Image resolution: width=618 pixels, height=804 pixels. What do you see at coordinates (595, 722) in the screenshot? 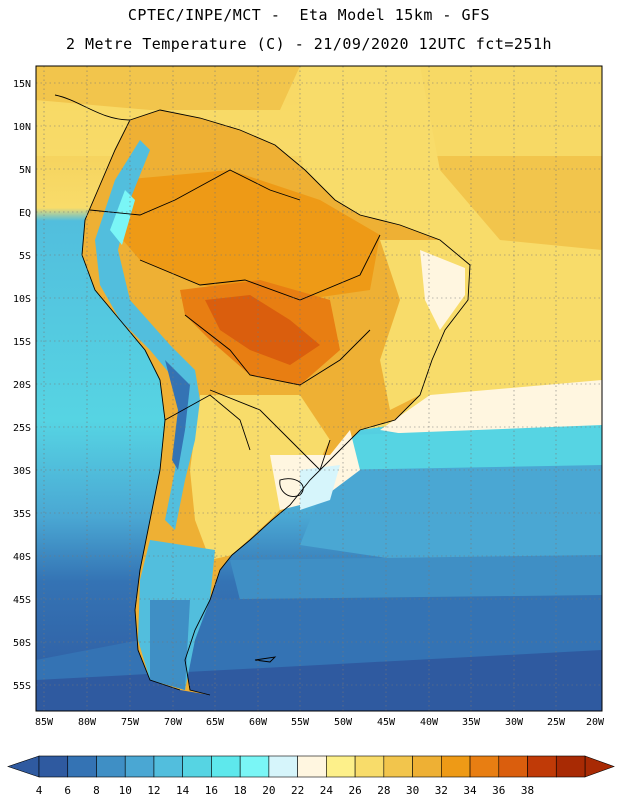
I see `lon-label: 20W` at bounding box center [595, 722].